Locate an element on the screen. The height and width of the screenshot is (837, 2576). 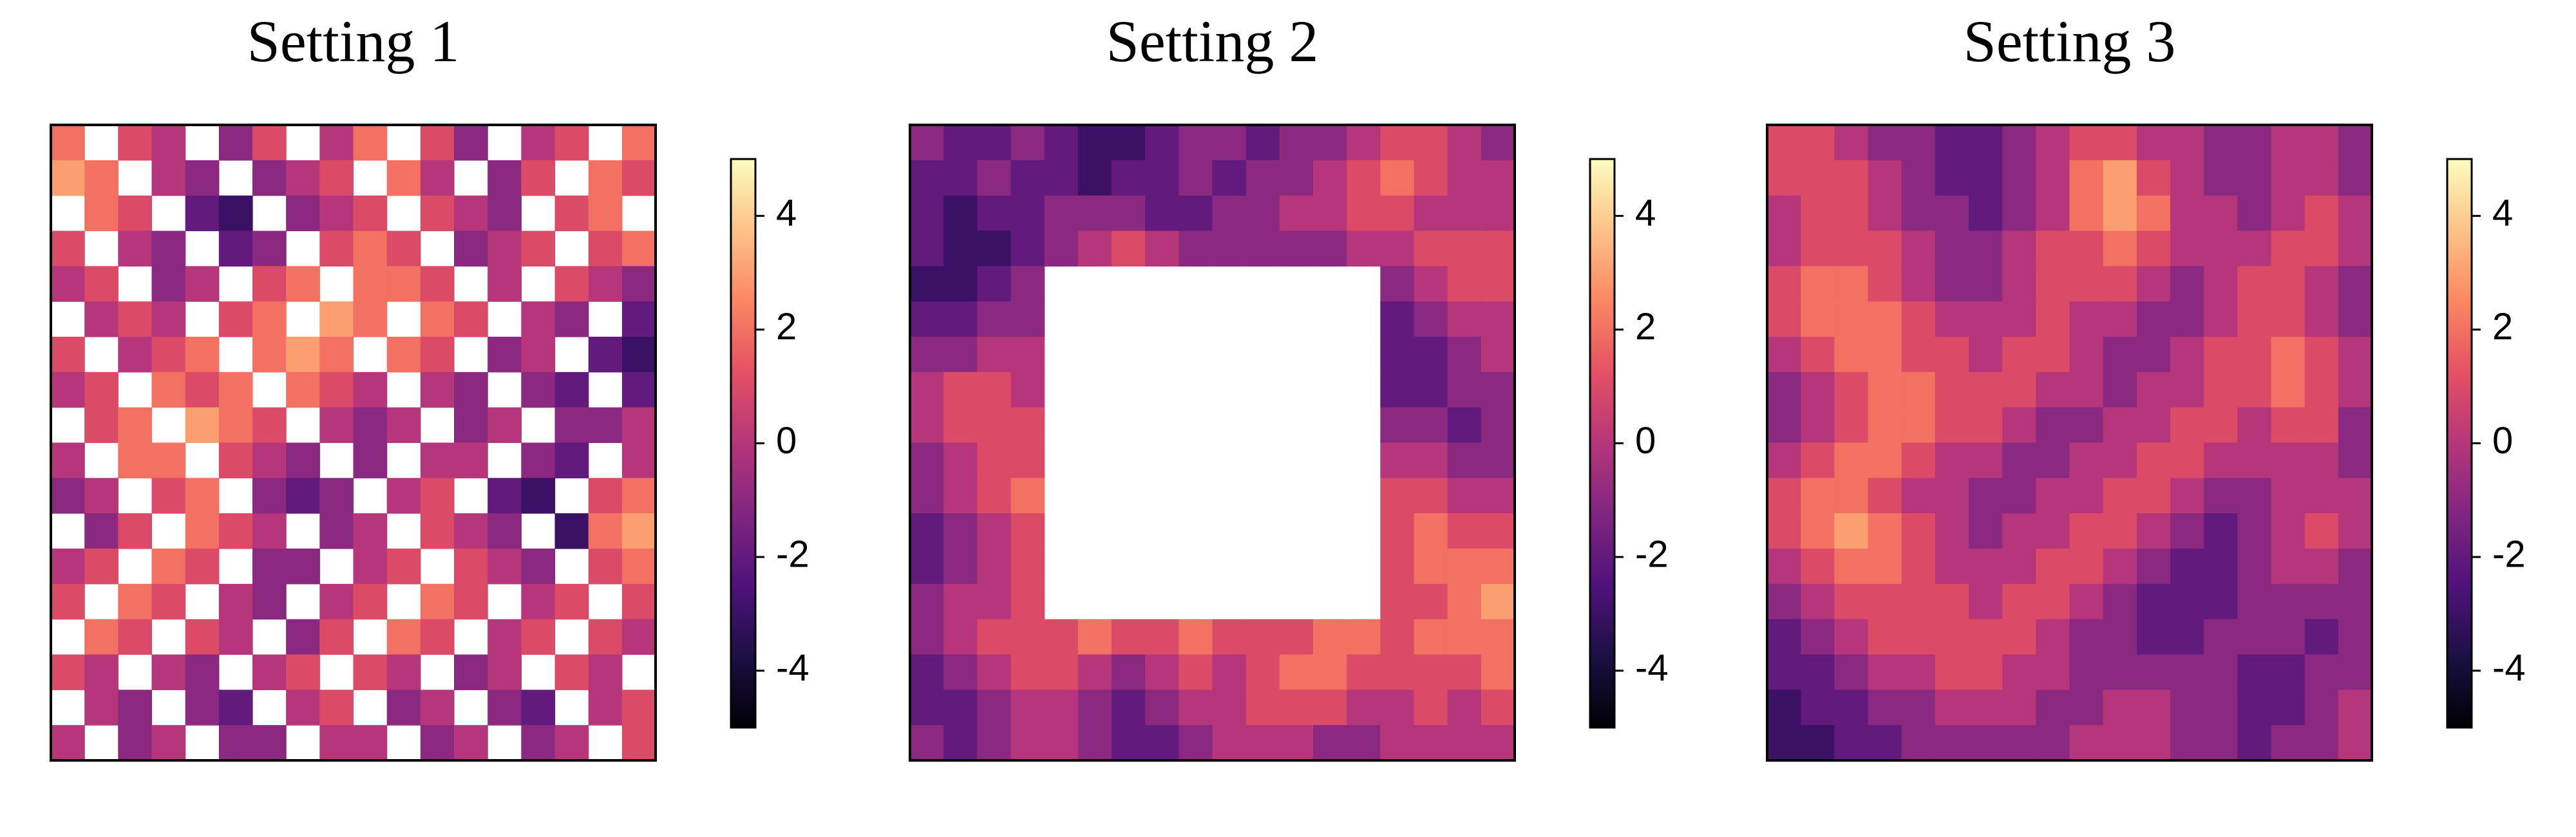
colorbar-tick-label: -4 is located at coordinates (793, 668).